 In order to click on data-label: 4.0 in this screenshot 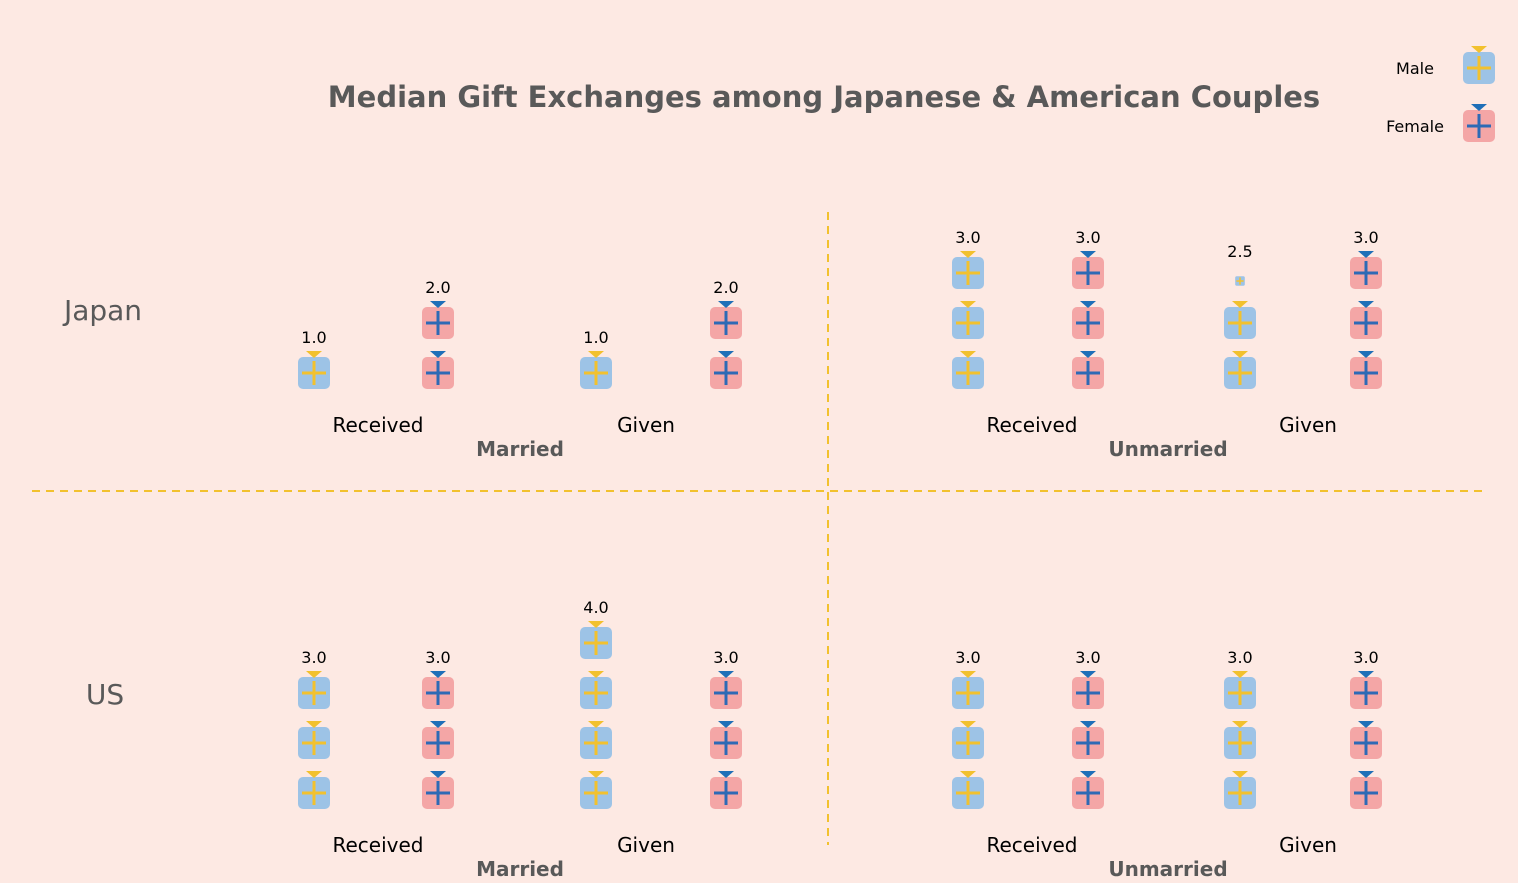, I will do `click(595, 607)`.